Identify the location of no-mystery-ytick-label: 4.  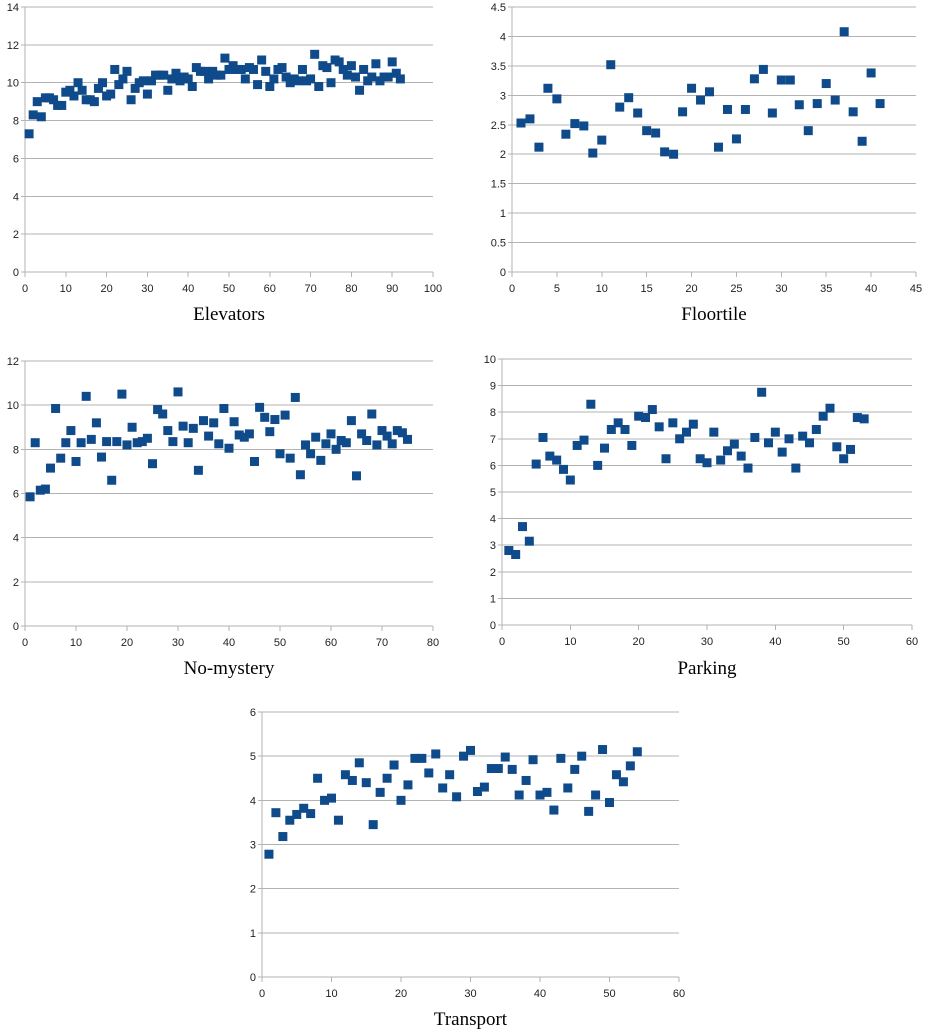
(16, 539).